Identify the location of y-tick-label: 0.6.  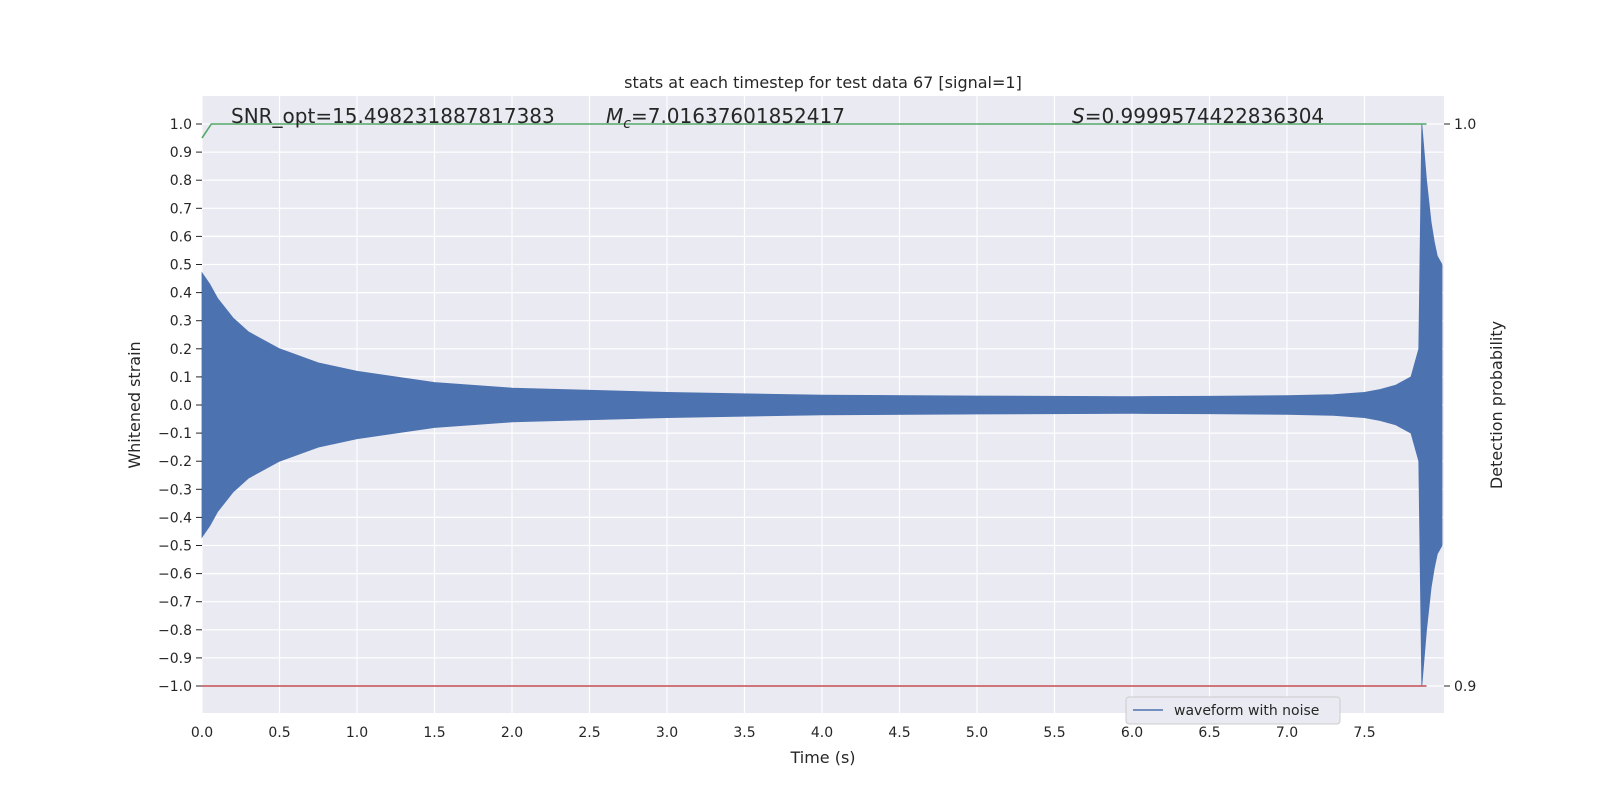
(181, 237).